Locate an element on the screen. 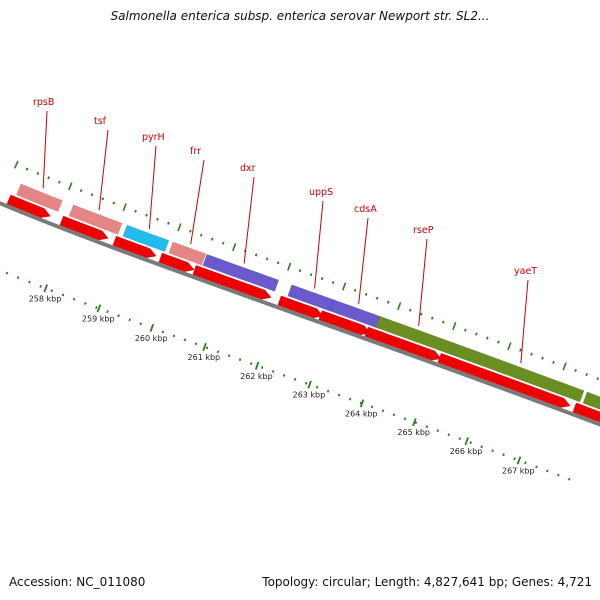 The height and width of the screenshot is (600, 600). accession-value: NC_011080 is located at coordinates (111, 582).